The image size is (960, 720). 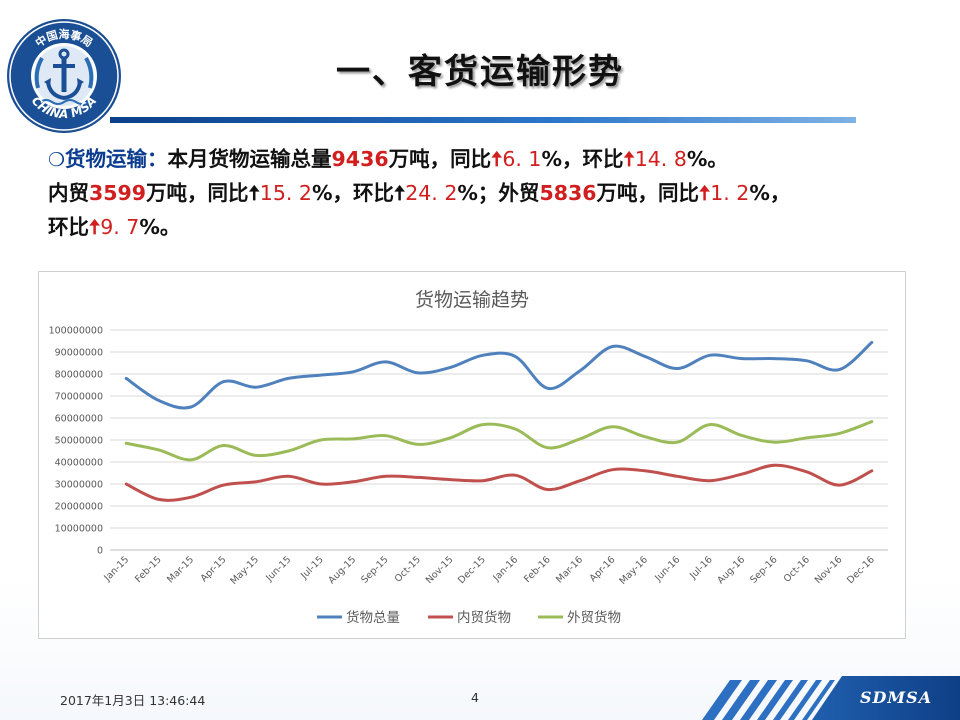 What do you see at coordinates (278, 569) in the screenshot?
I see `x-tick-label: Jun-15` at bounding box center [278, 569].